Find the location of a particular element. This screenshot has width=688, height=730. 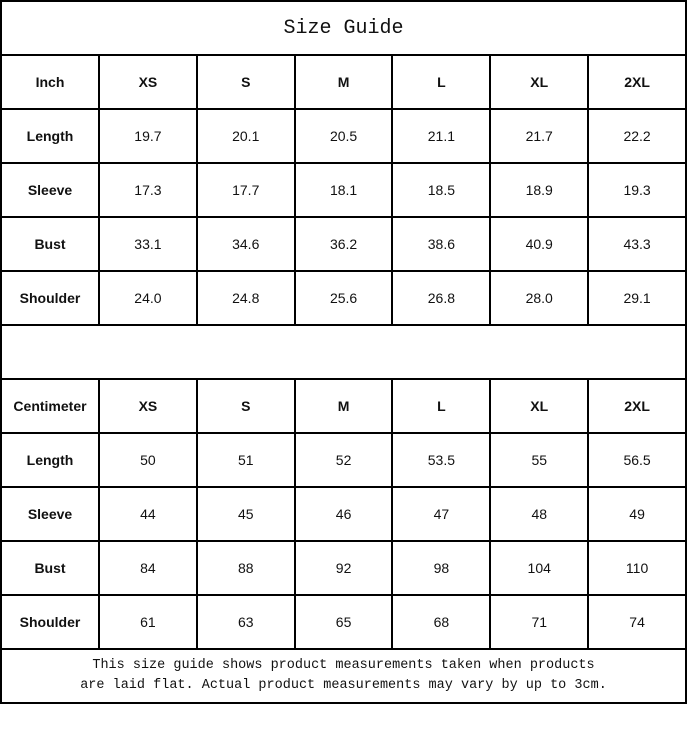

measurement-value: 52 is located at coordinates (343, 460).